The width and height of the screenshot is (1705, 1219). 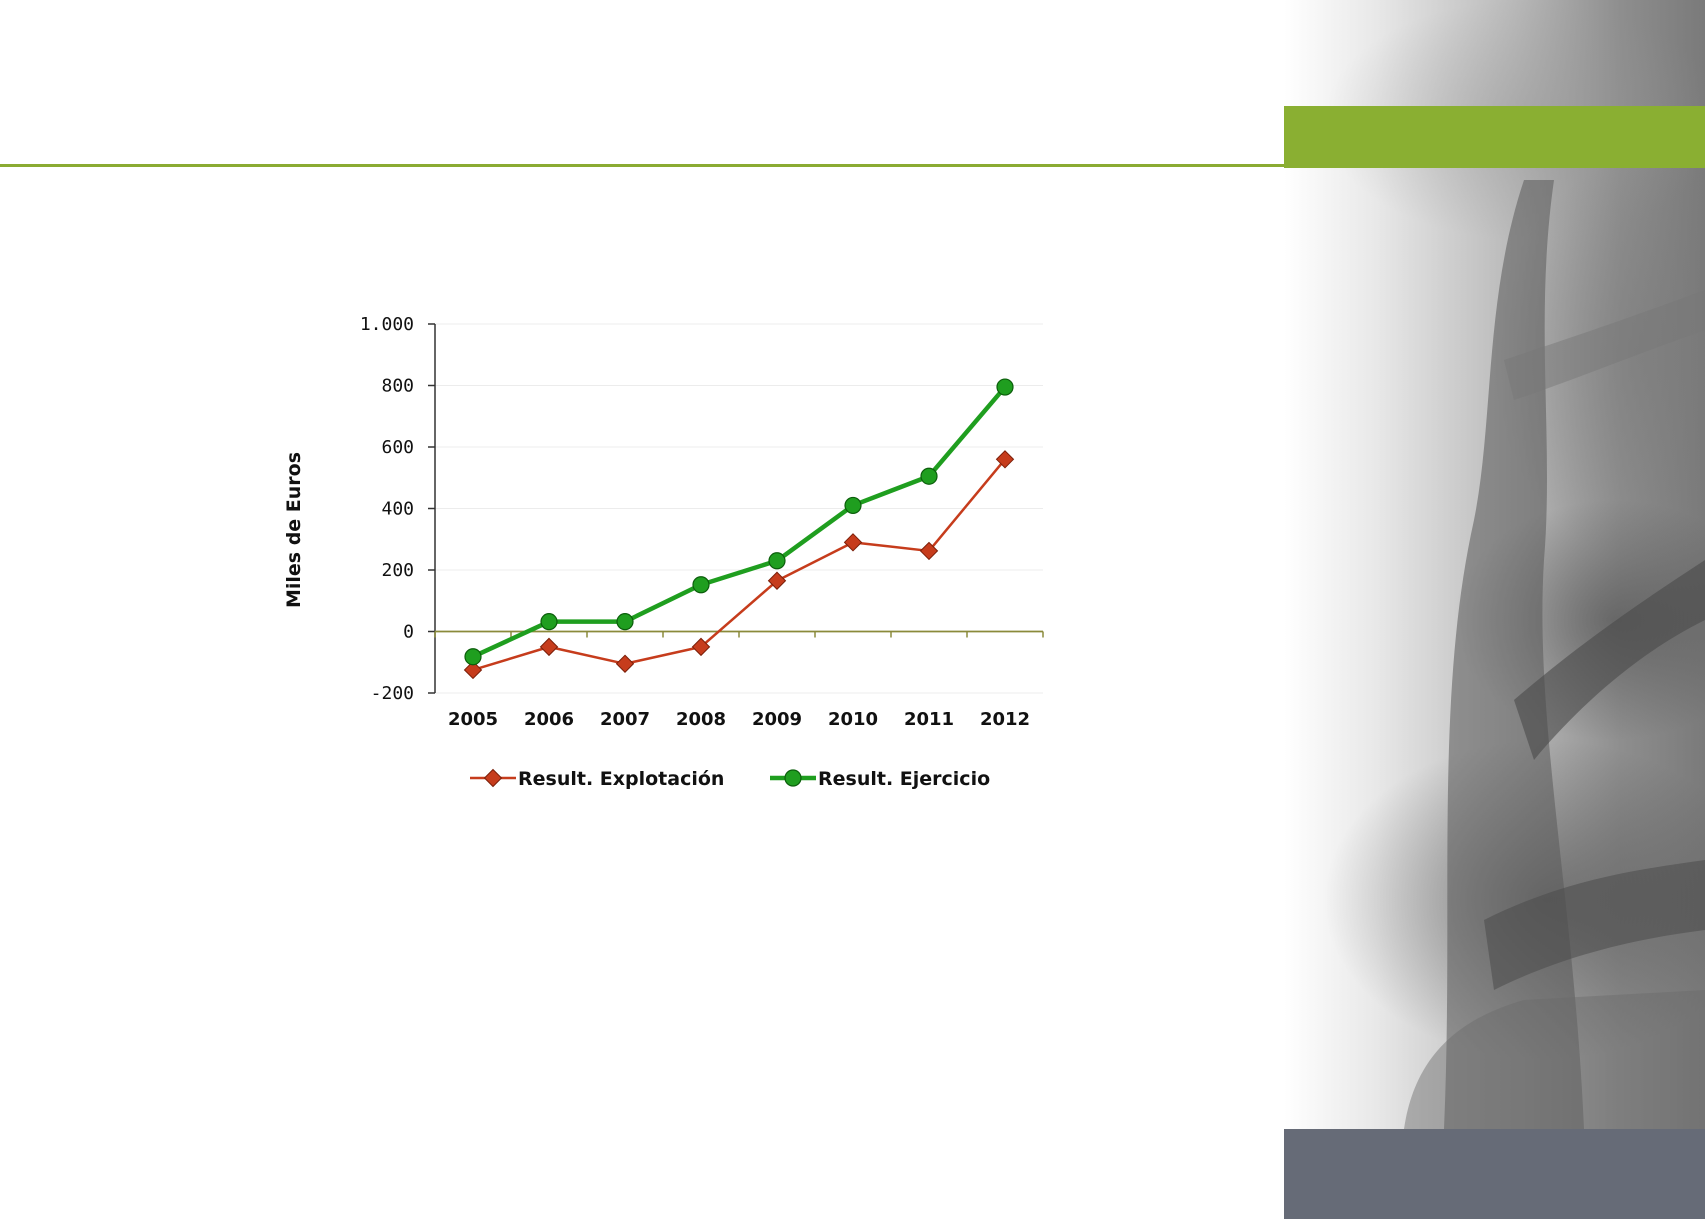 I want to click on legend-label-explotacion: Result. Explotación, so click(x=621, y=779).